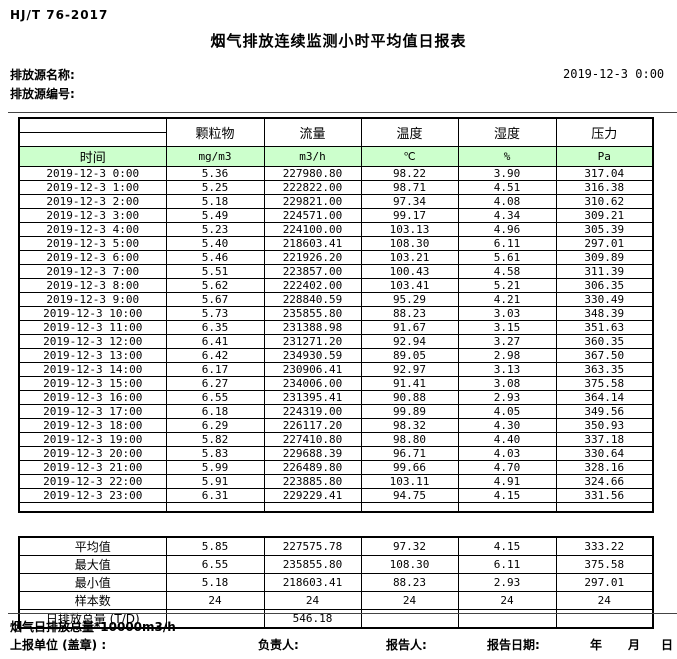  What do you see at coordinates (604, 564) in the screenshot?
I see `value-cell: 375.58` at bounding box center [604, 564].